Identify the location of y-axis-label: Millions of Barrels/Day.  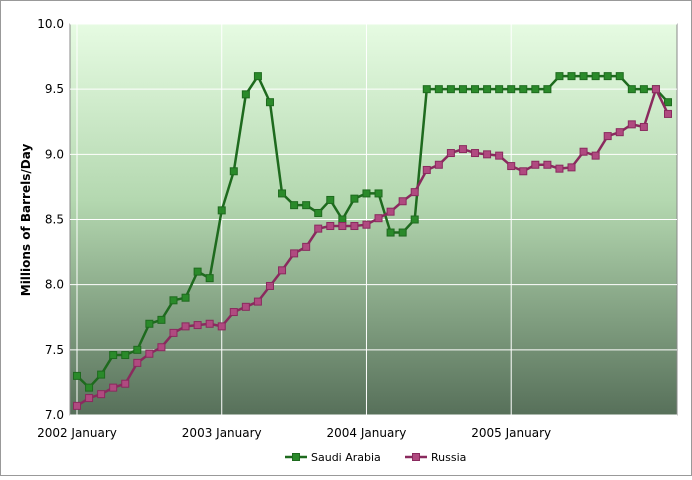
(26, 220).